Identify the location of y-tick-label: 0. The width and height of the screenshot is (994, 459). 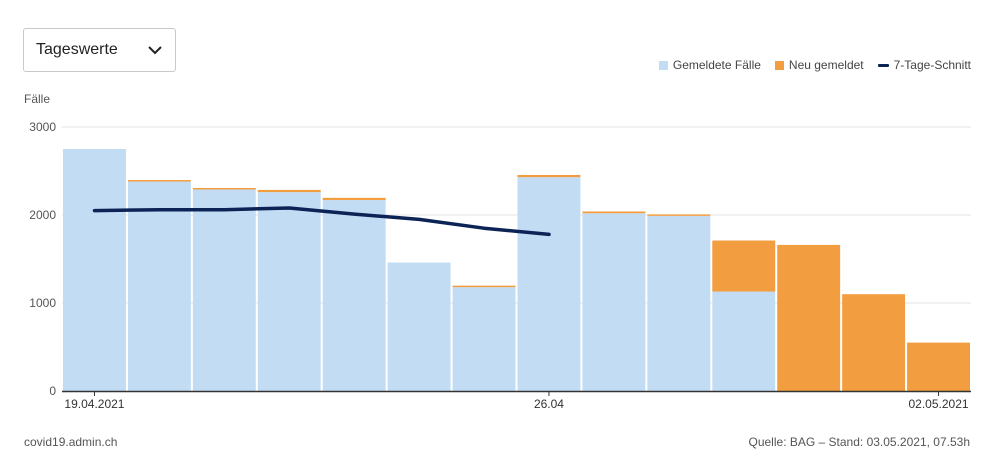
(52, 391).